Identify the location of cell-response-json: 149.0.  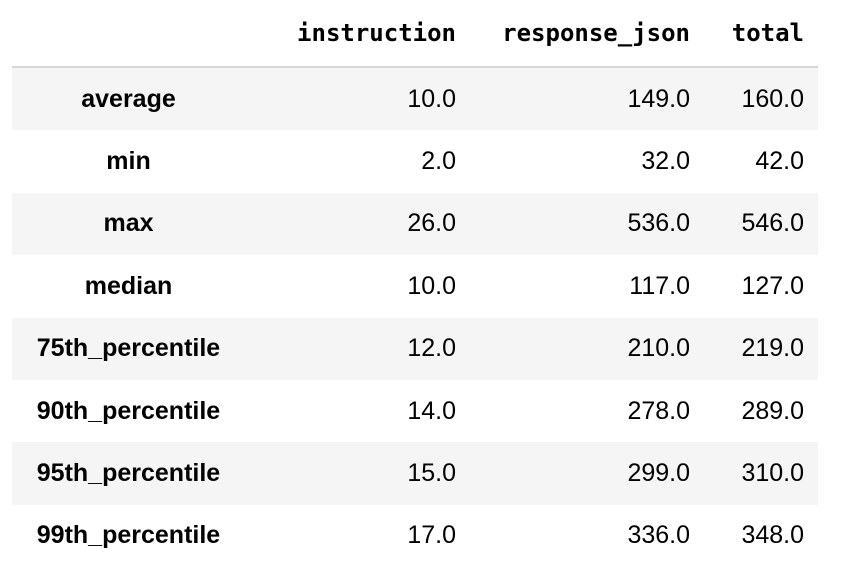
(587, 99).